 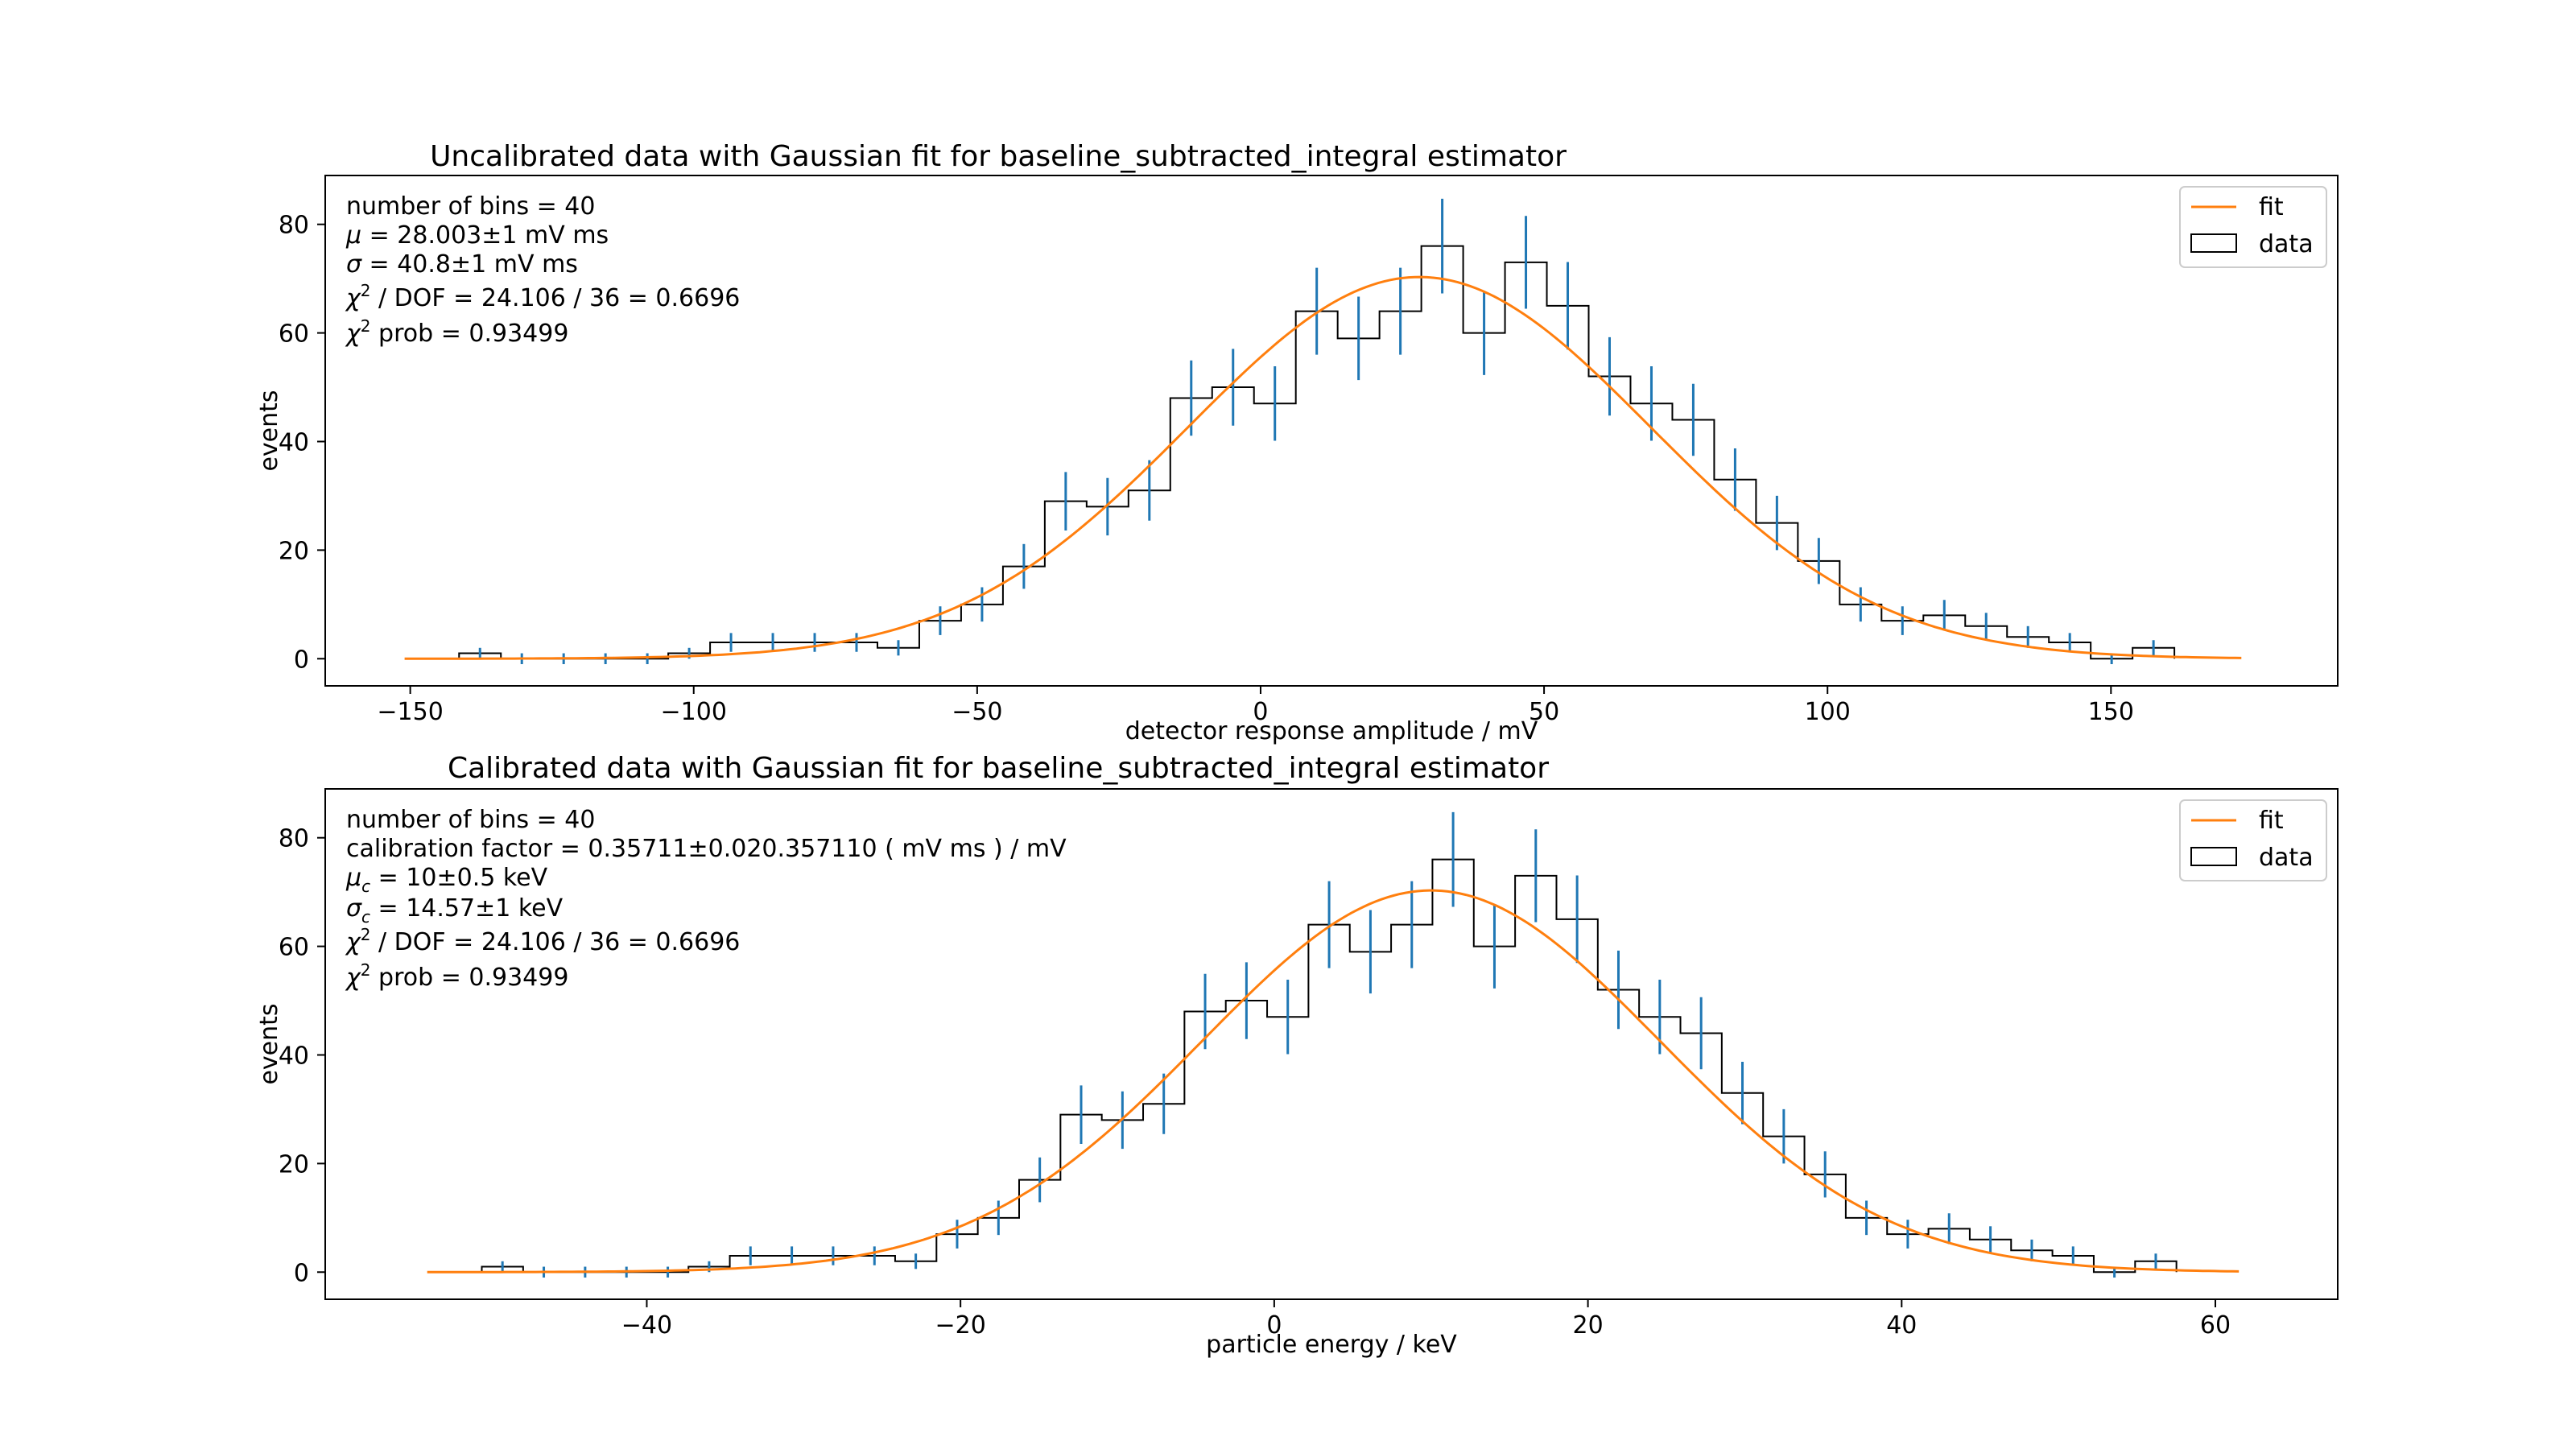 I want to click on x-tick-label: 50, so click(x=1544, y=712).